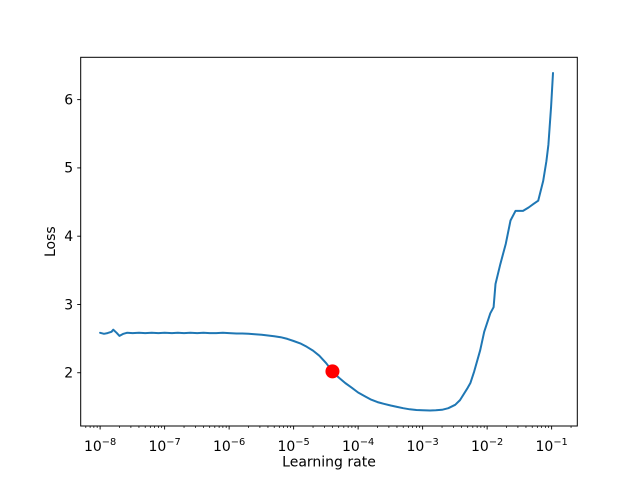 This screenshot has height=480, width=640. What do you see at coordinates (68, 169) in the screenshot?
I see `y-tick-label: 5` at bounding box center [68, 169].